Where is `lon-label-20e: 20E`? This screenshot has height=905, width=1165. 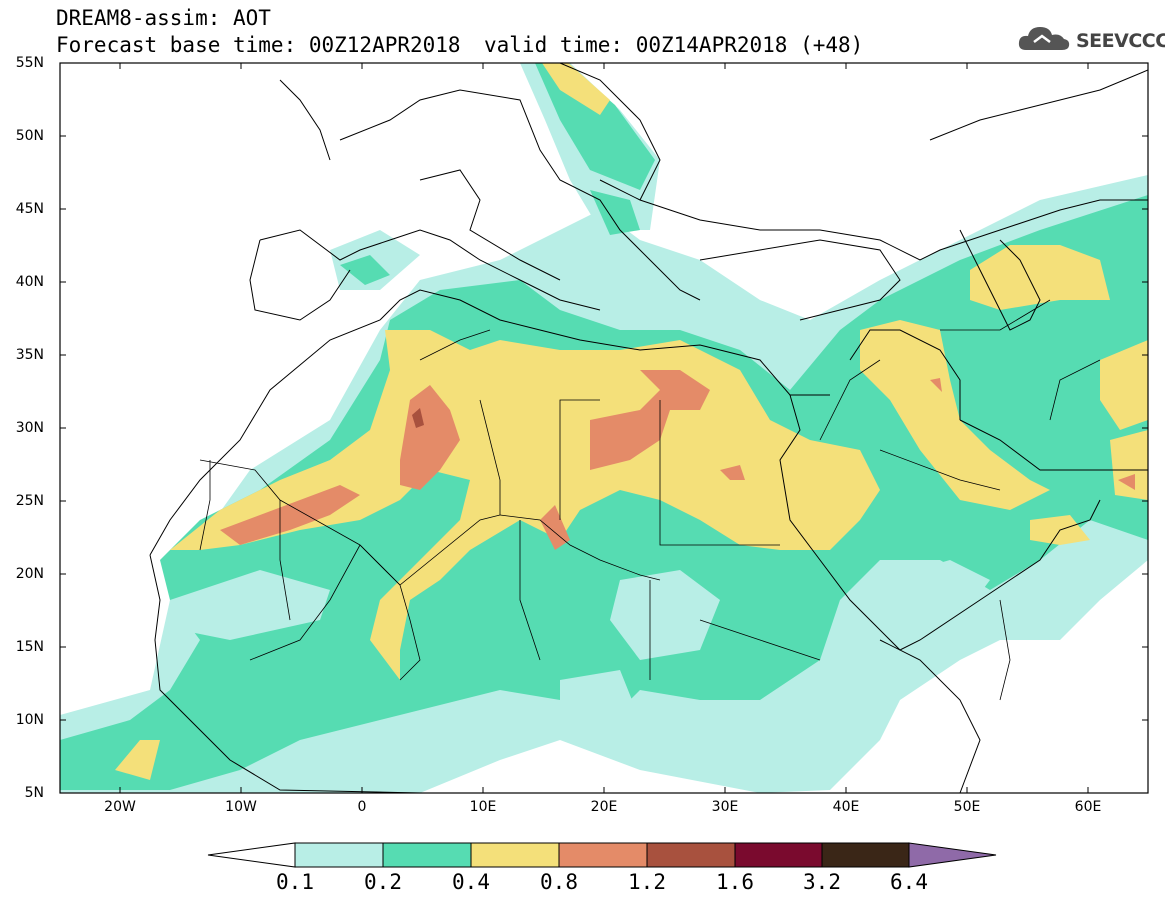 lon-label-20e: 20E is located at coordinates (604, 807).